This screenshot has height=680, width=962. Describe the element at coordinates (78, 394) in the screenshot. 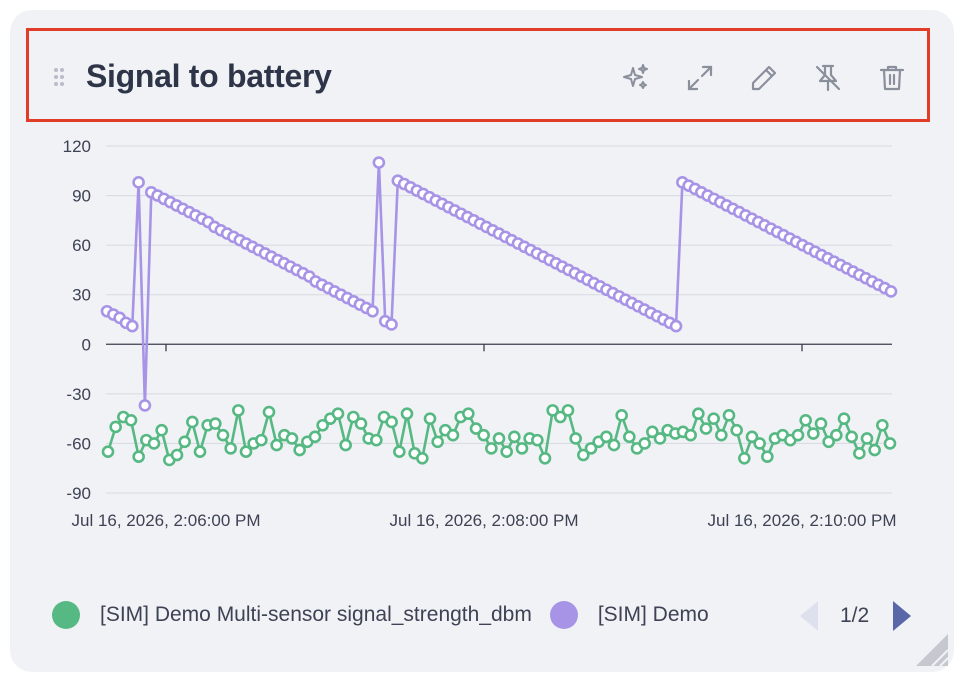

I see `y-tick-label: -30` at that location.